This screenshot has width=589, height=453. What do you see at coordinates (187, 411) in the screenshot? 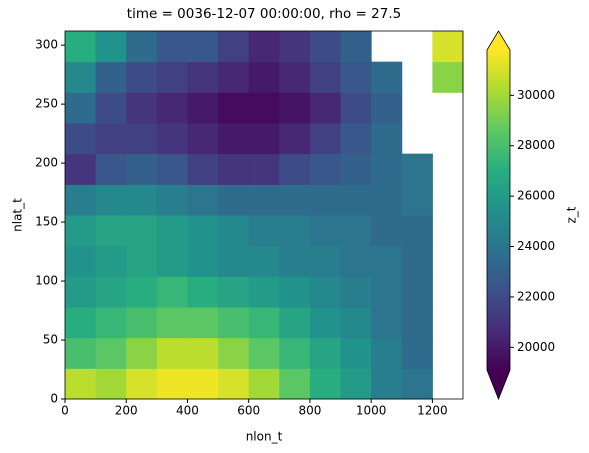
I see `x-tick-label: 400` at bounding box center [187, 411].